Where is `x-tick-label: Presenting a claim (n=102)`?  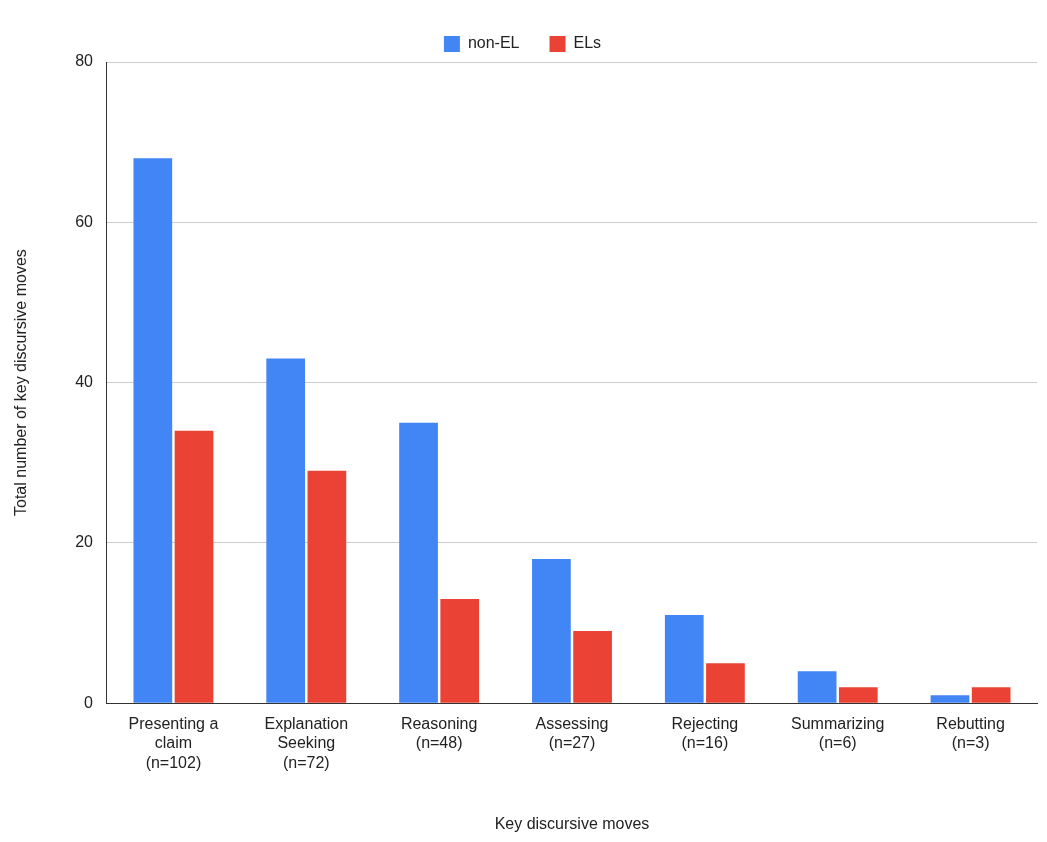 x-tick-label: Presenting a claim (n=102) is located at coordinates (173, 743).